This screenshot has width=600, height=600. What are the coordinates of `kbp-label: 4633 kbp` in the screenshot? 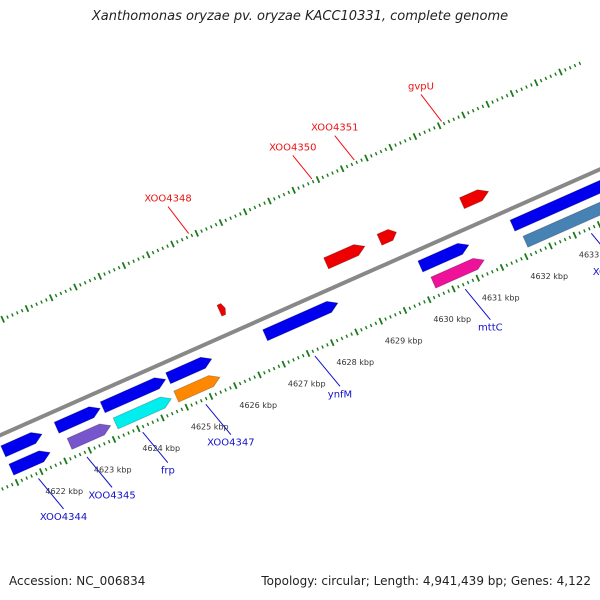 It's located at (589, 254).